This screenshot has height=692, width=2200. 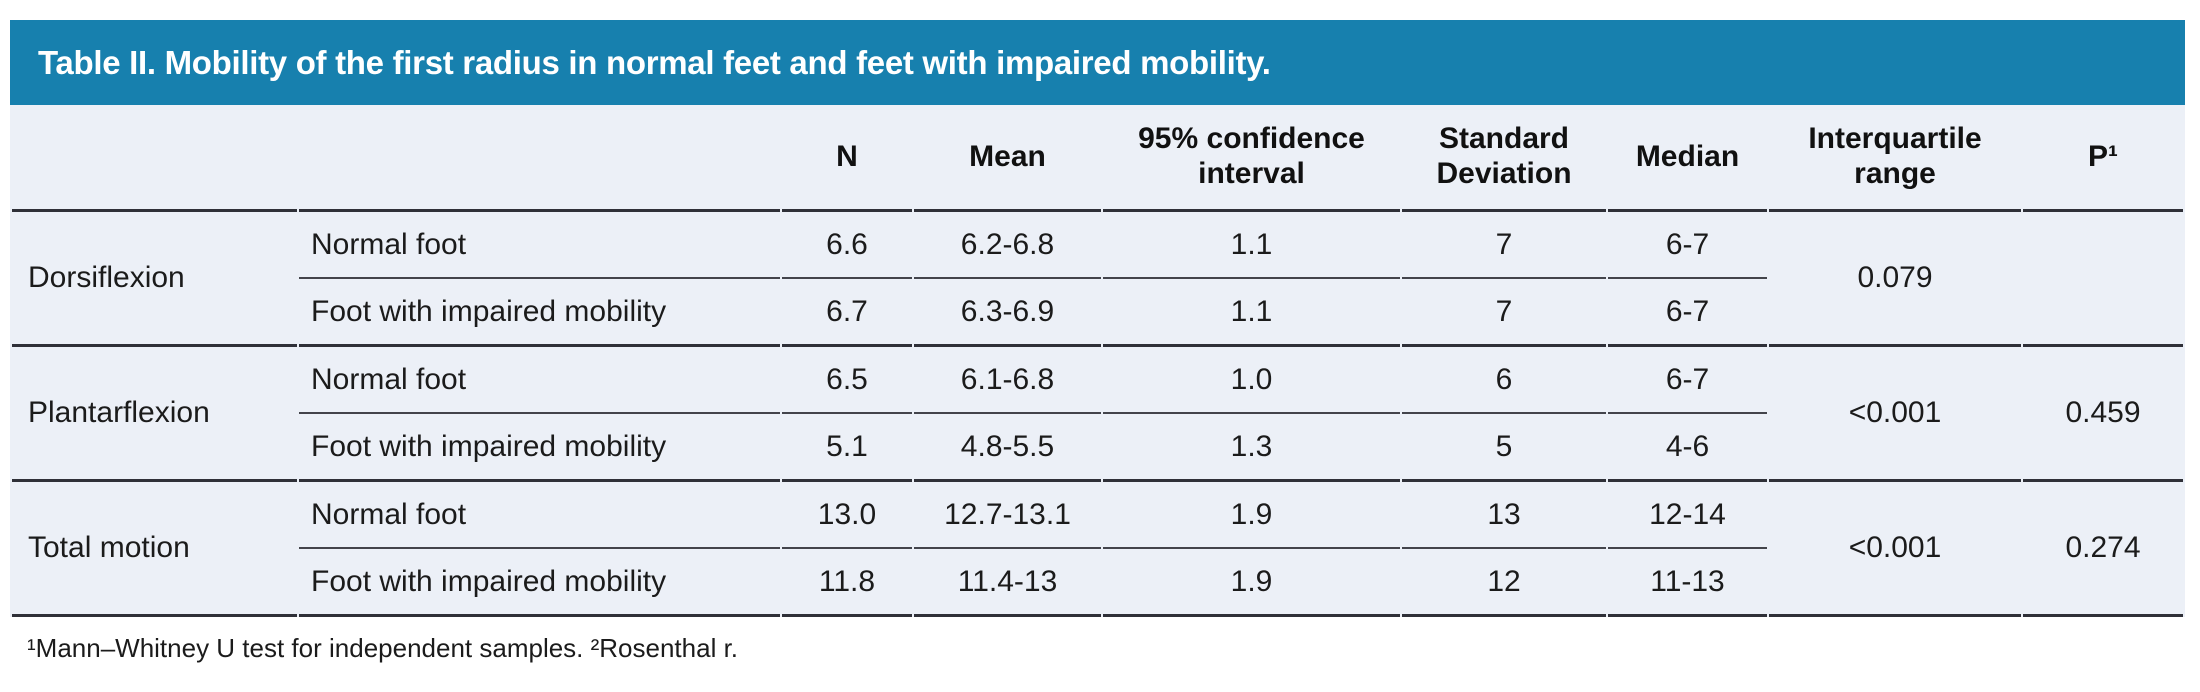 What do you see at coordinates (847, 245) in the screenshot?
I see `cell-value: 6.6` at bounding box center [847, 245].